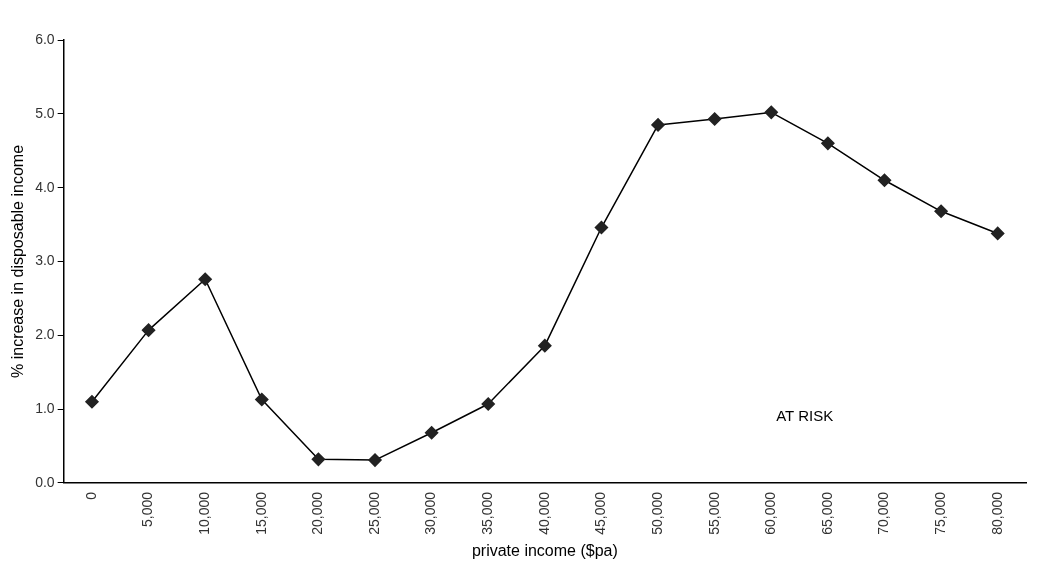  Describe the element at coordinates (45, 112) in the screenshot. I see `y-tick-label: 5.0` at that location.